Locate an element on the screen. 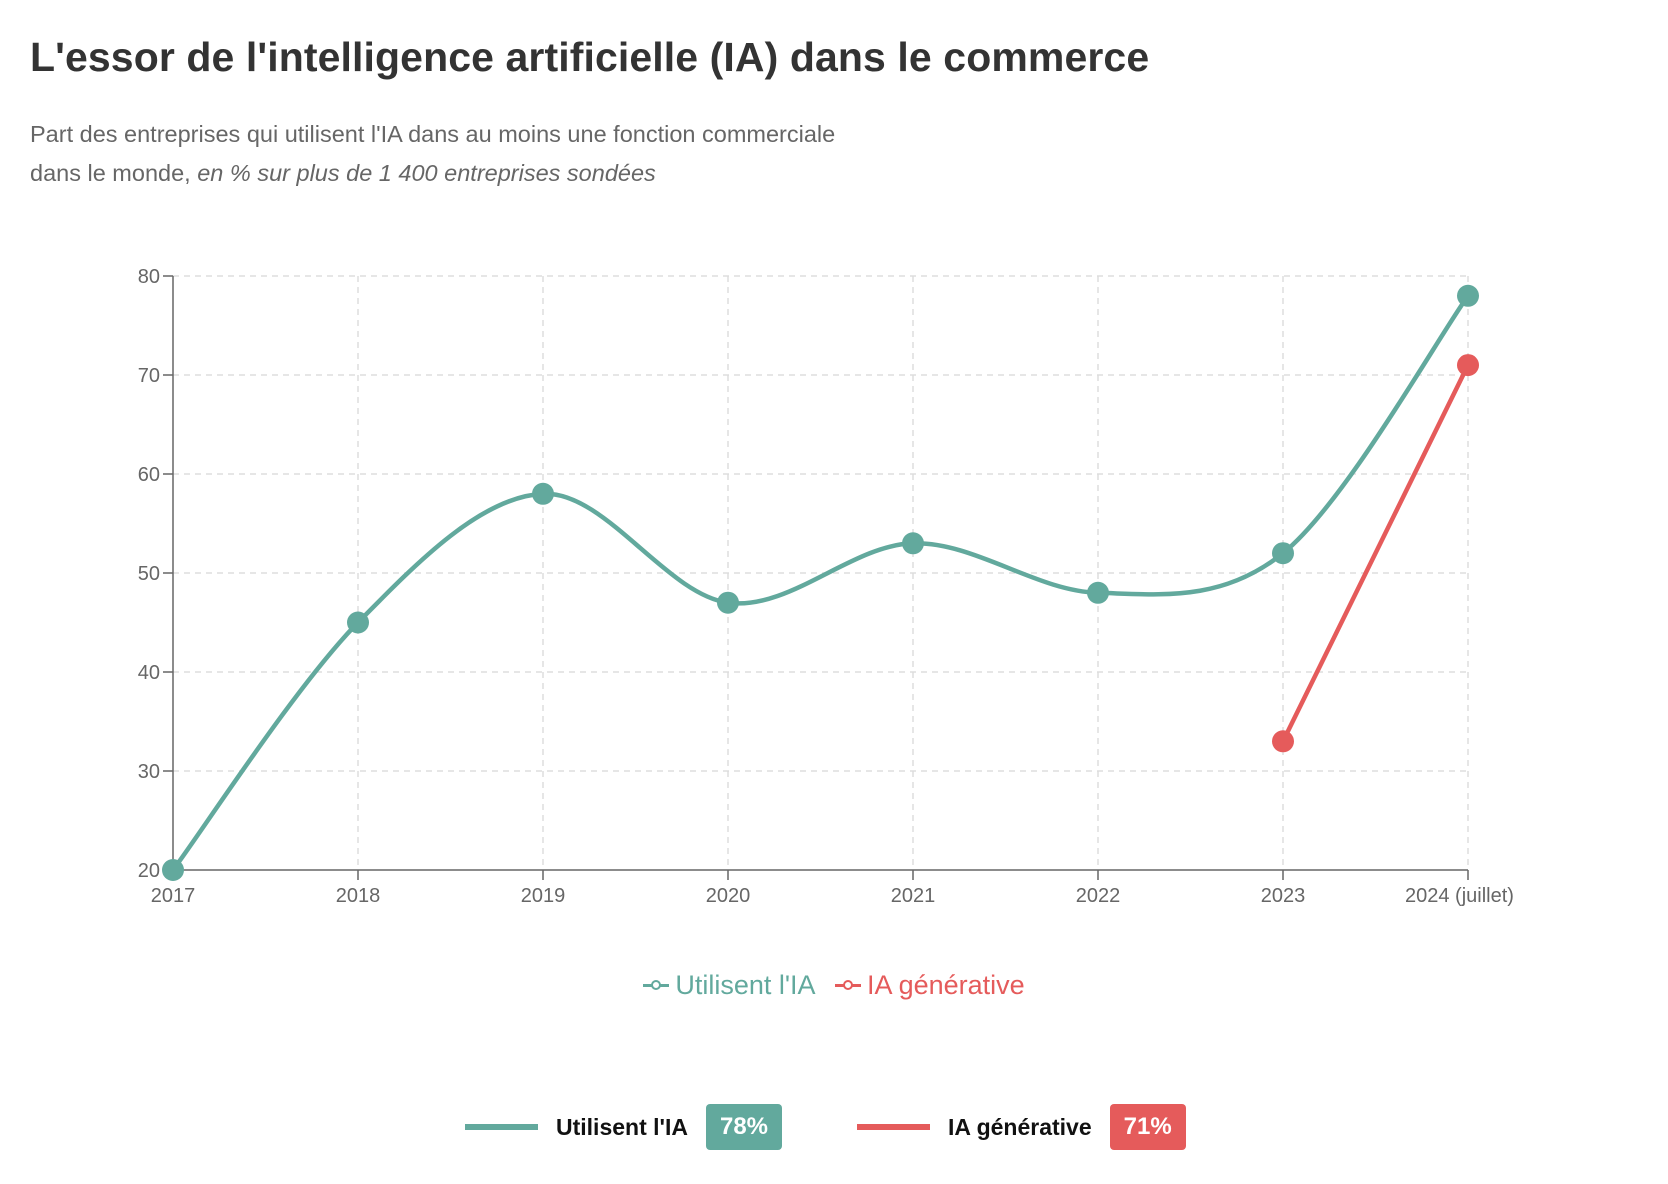 This screenshot has width=1668, height=1184. legend-label: Utilisent l'IA is located at coordinates (745, 984).